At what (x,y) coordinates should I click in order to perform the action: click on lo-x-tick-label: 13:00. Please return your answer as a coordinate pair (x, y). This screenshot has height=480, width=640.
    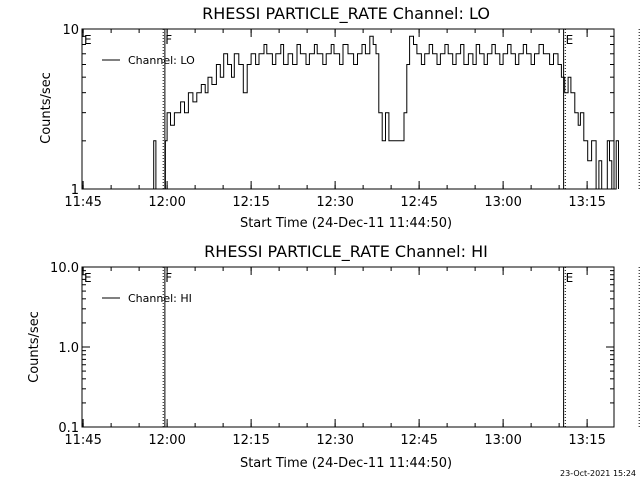
    Looking at the image, I should click on (502, 202).